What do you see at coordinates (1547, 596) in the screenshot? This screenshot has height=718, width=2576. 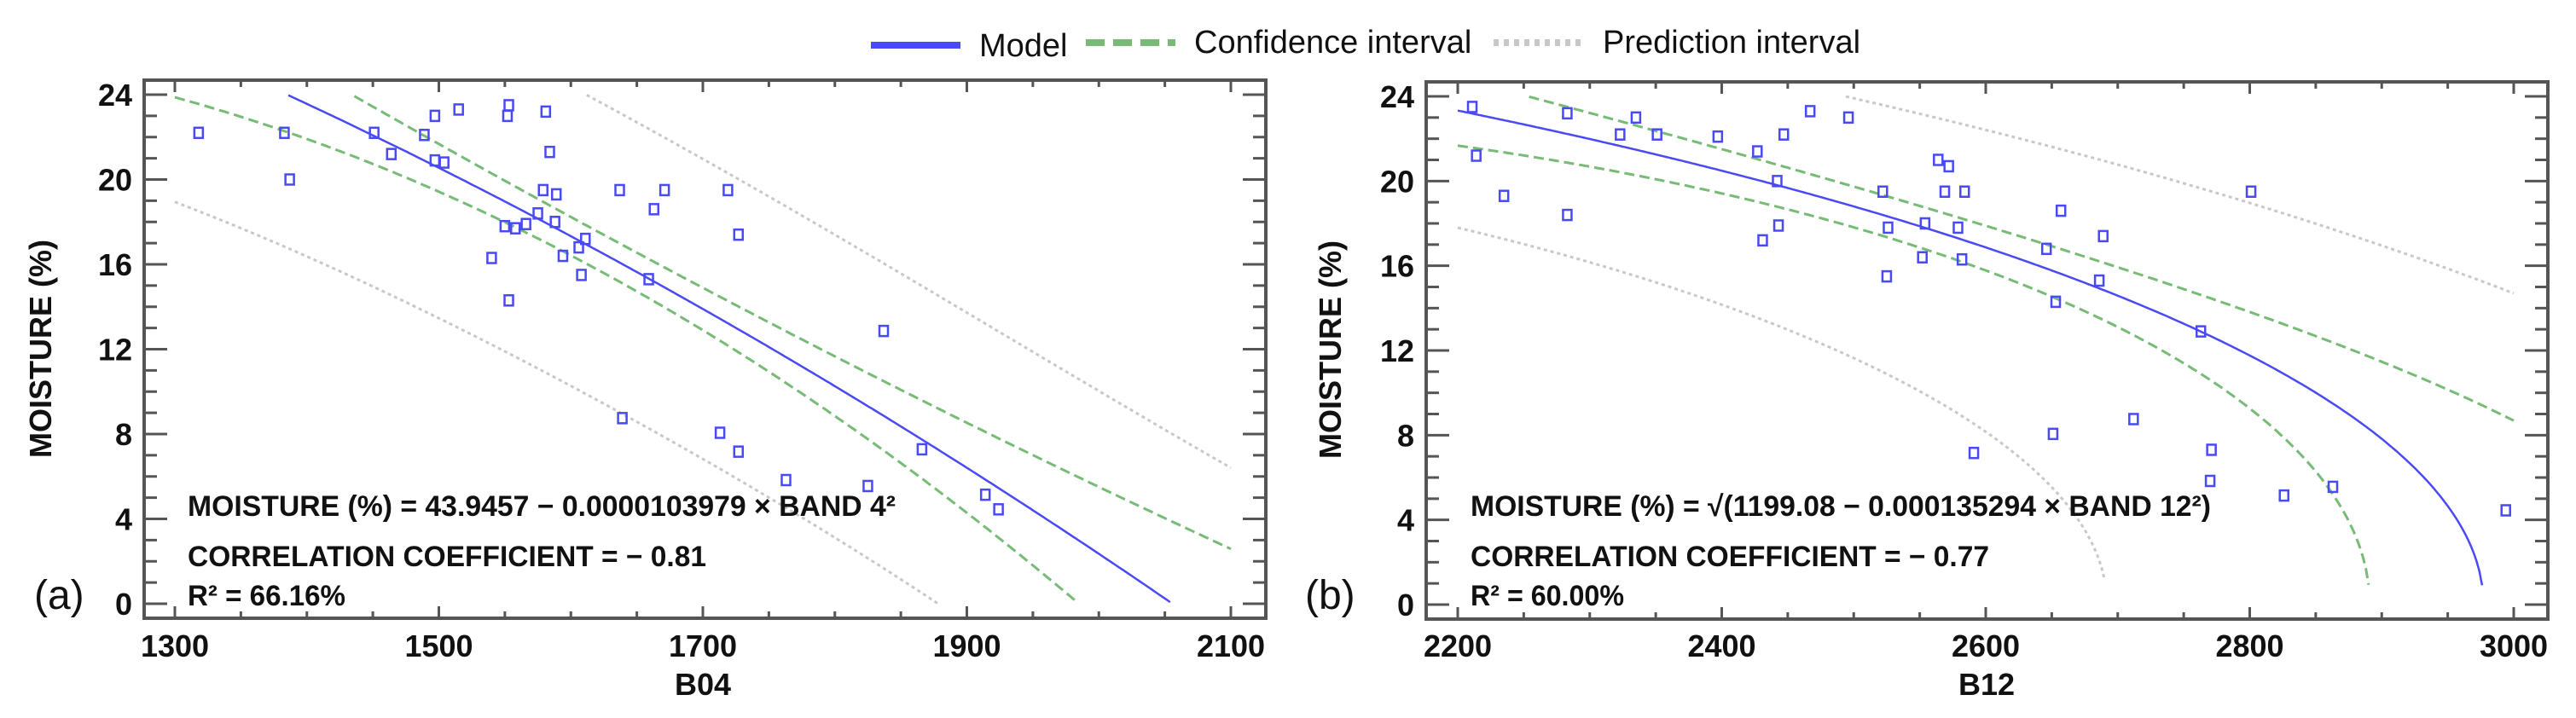 I see `r2-text: R² = 60.00%` at bounding box center [1547, 596].